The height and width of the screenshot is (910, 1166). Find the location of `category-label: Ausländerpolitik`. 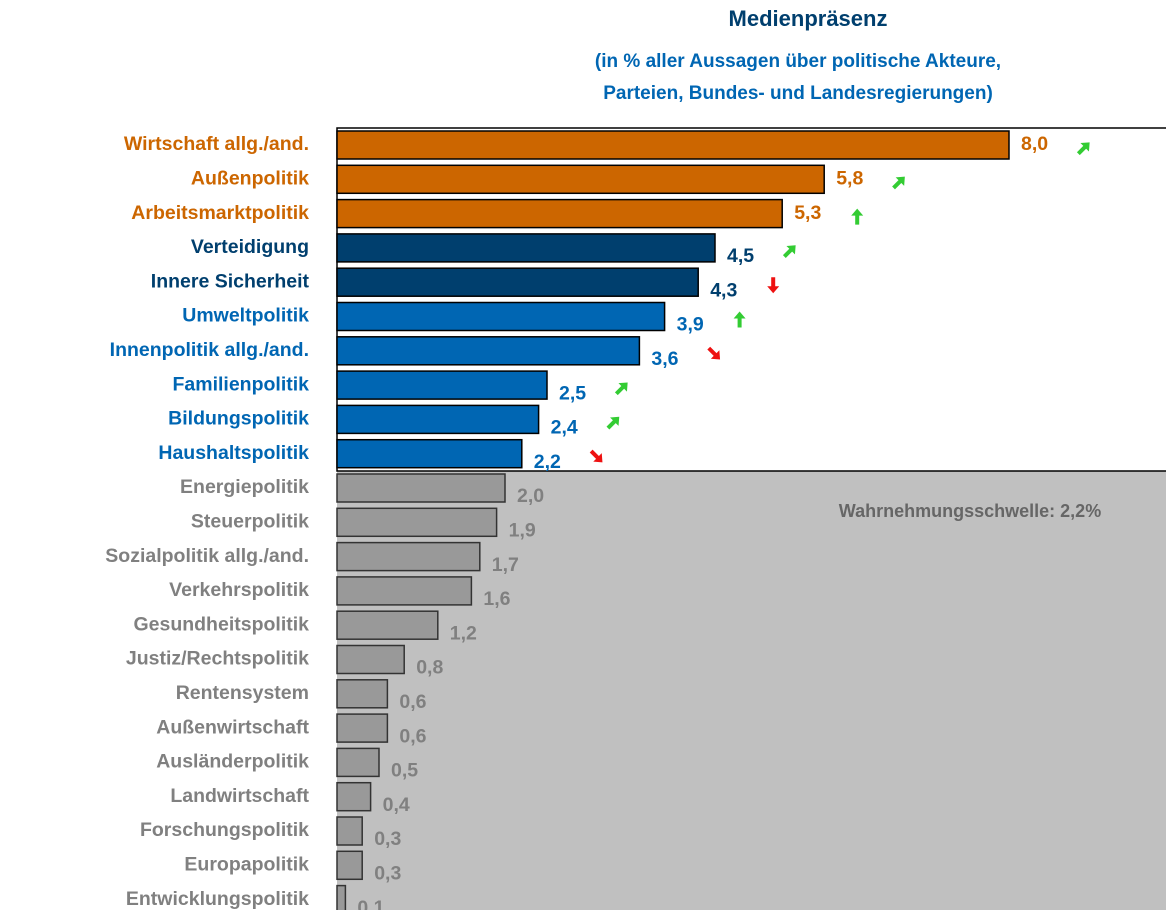

category-label: Ausländerpolitik is located at coordinates (232, 762).